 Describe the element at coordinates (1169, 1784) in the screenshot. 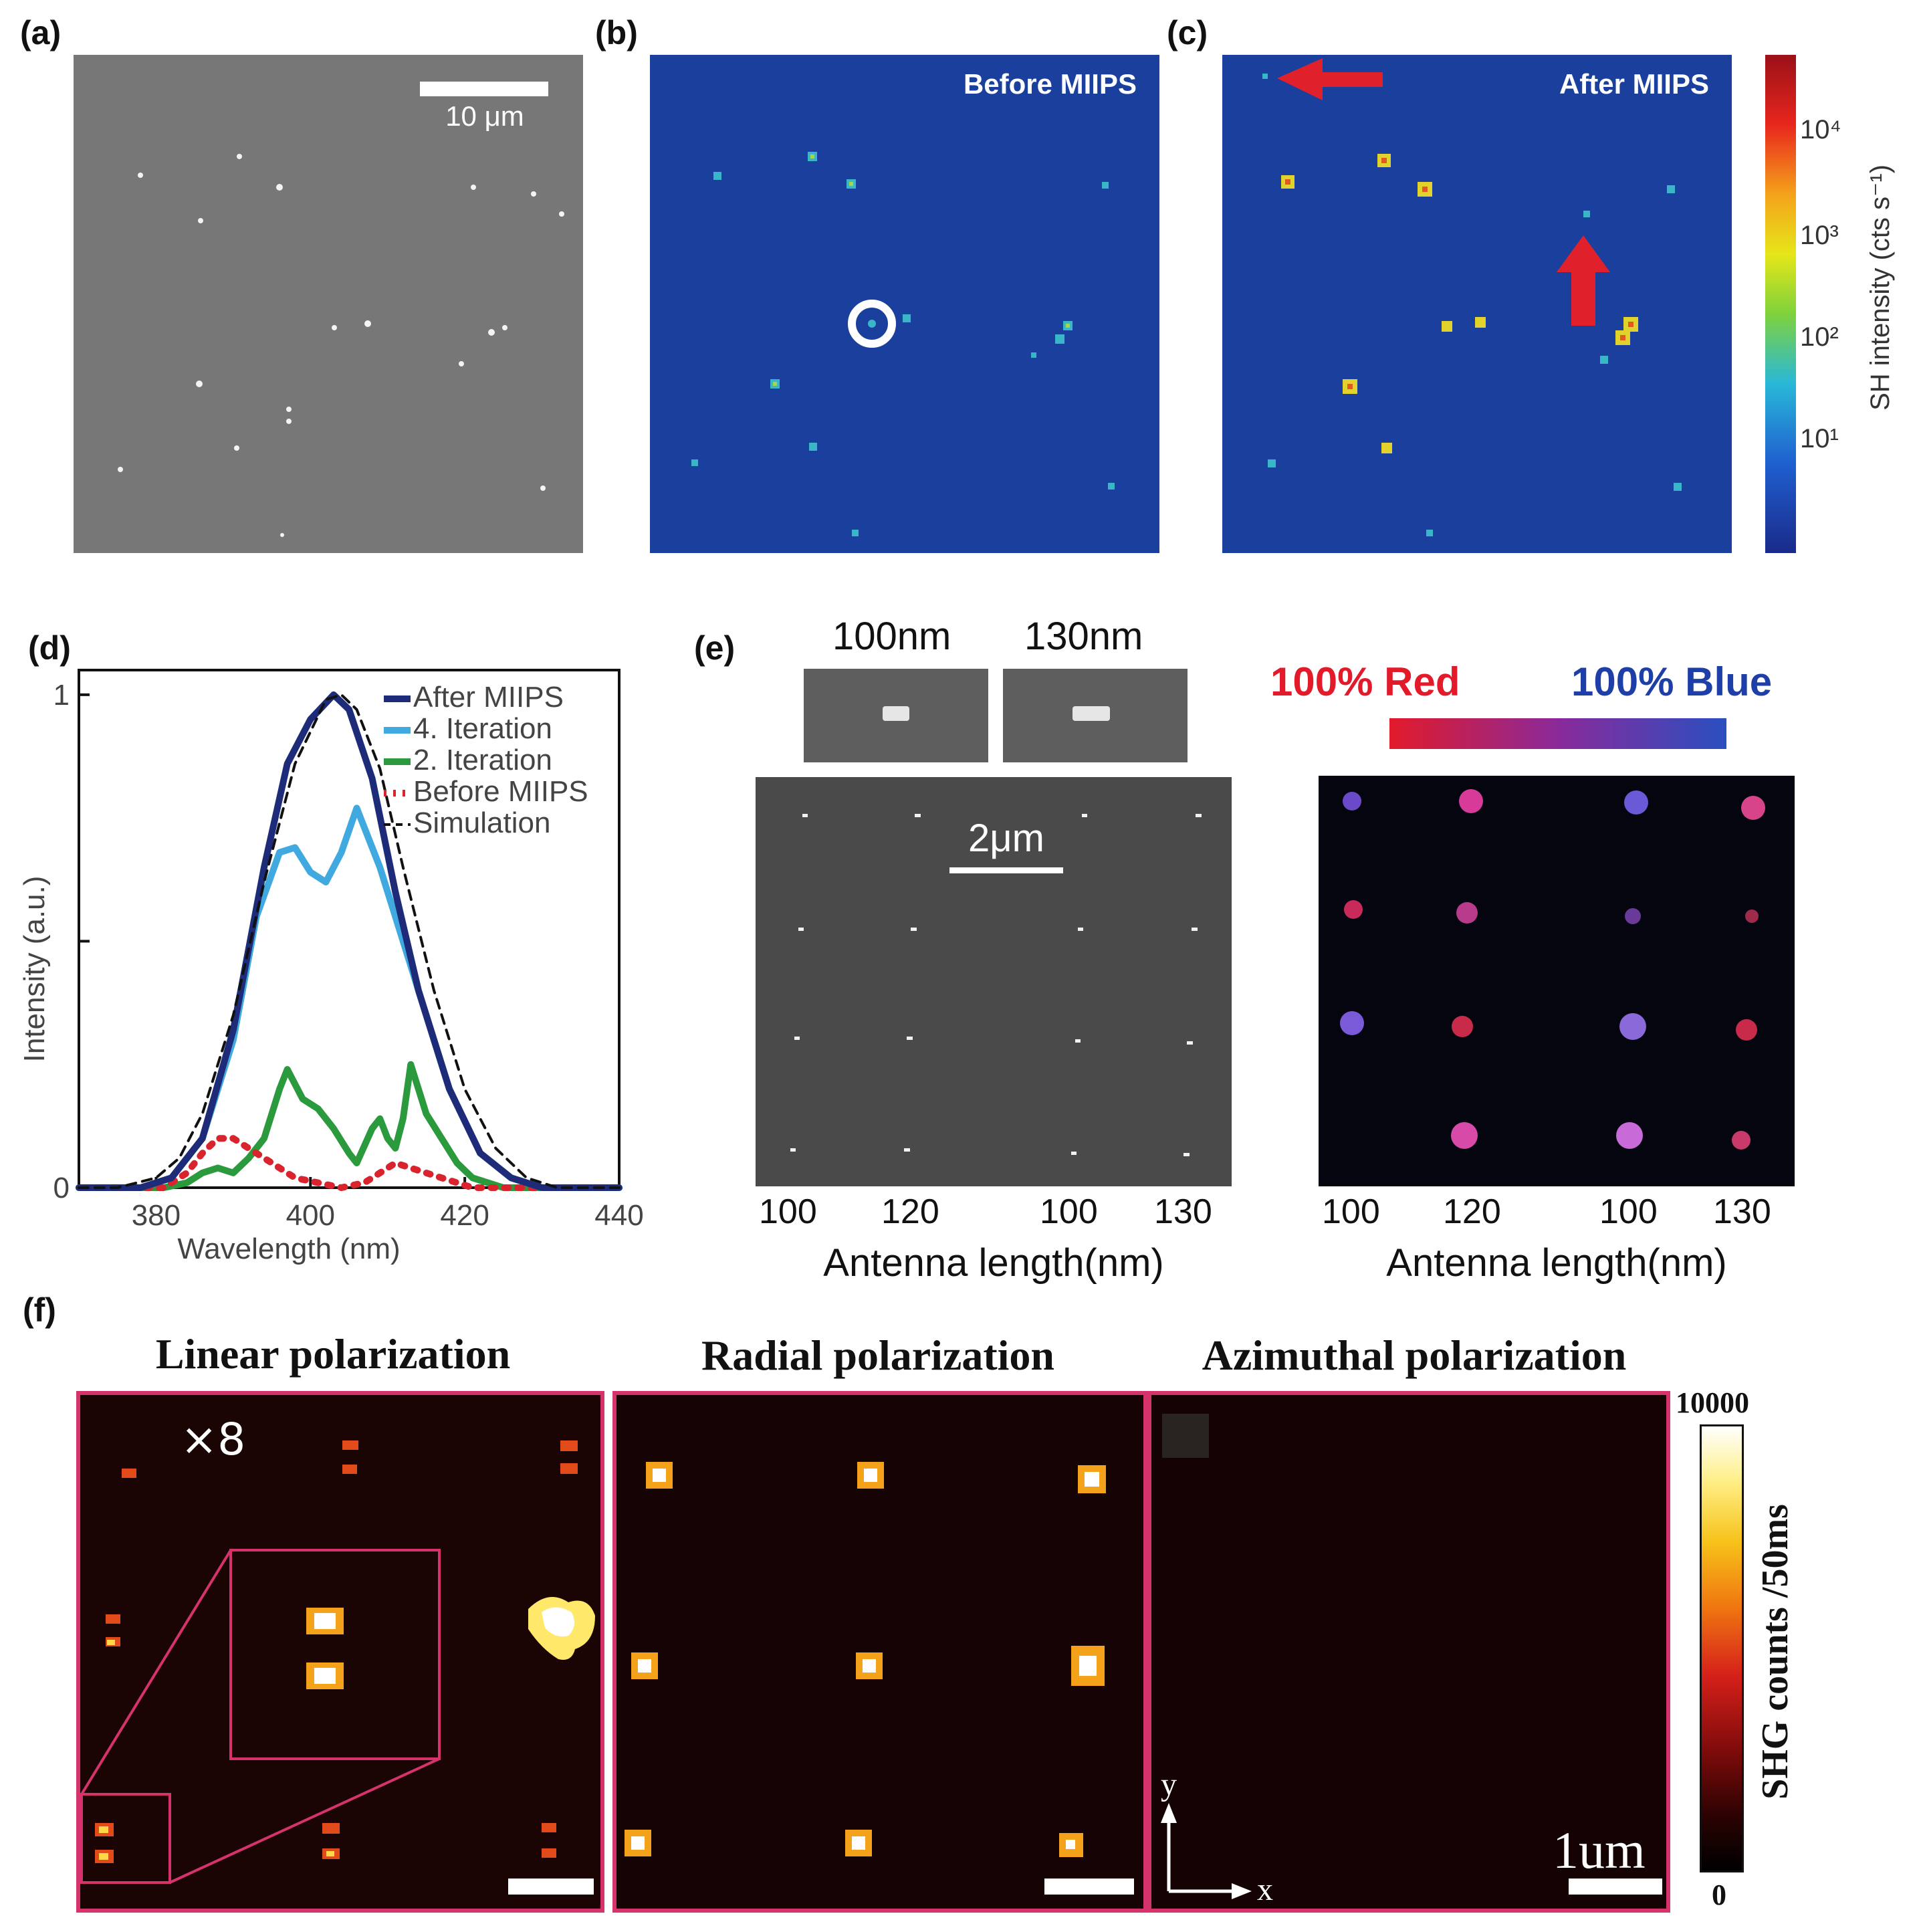

I see `y-axis-label: y` at that location.